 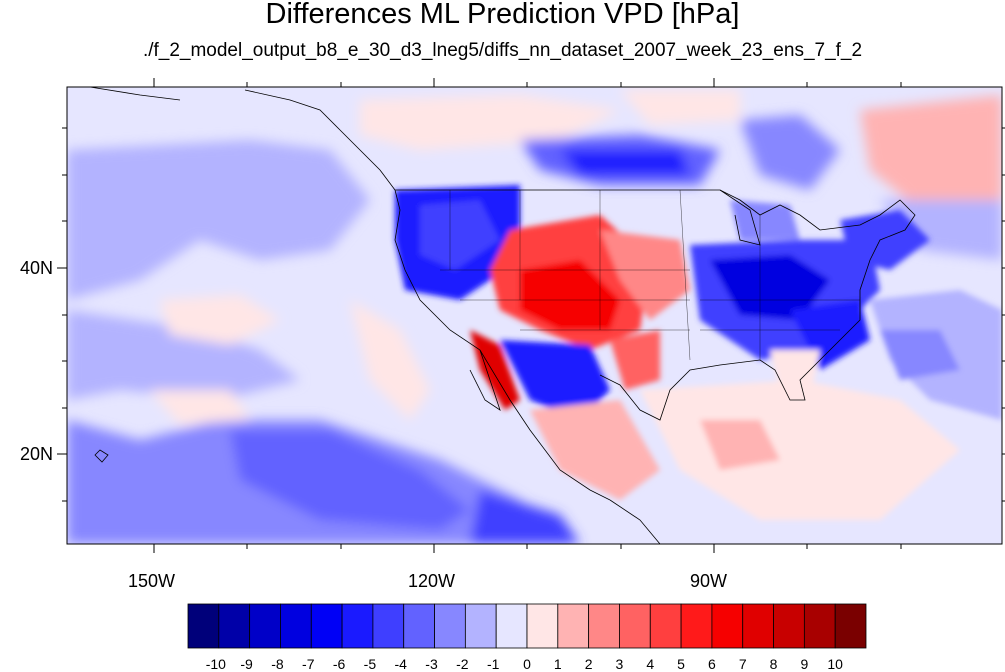 What do you see at coordinates (790, 152) in the screenshot?
I see `field-hudson-blue` at bounding box center [790, 152].